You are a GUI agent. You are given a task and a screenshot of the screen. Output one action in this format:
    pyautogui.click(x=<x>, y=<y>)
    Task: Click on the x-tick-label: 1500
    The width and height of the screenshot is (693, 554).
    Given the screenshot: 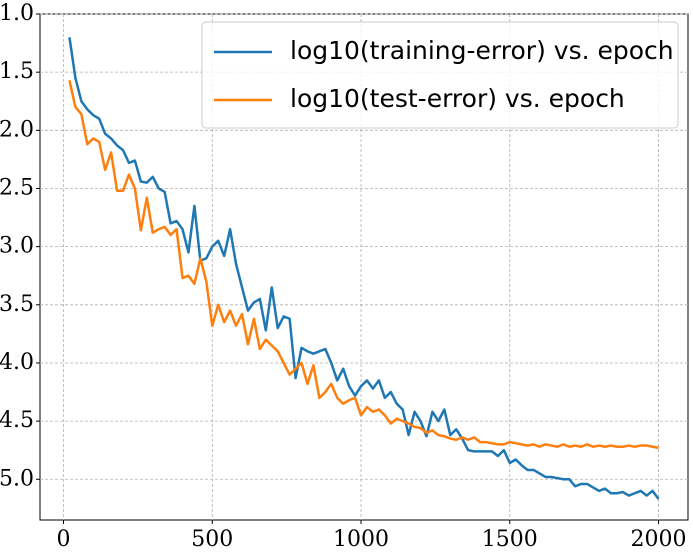 What is the action you would take?
    pyautogui.click(x=510, y=539)
    